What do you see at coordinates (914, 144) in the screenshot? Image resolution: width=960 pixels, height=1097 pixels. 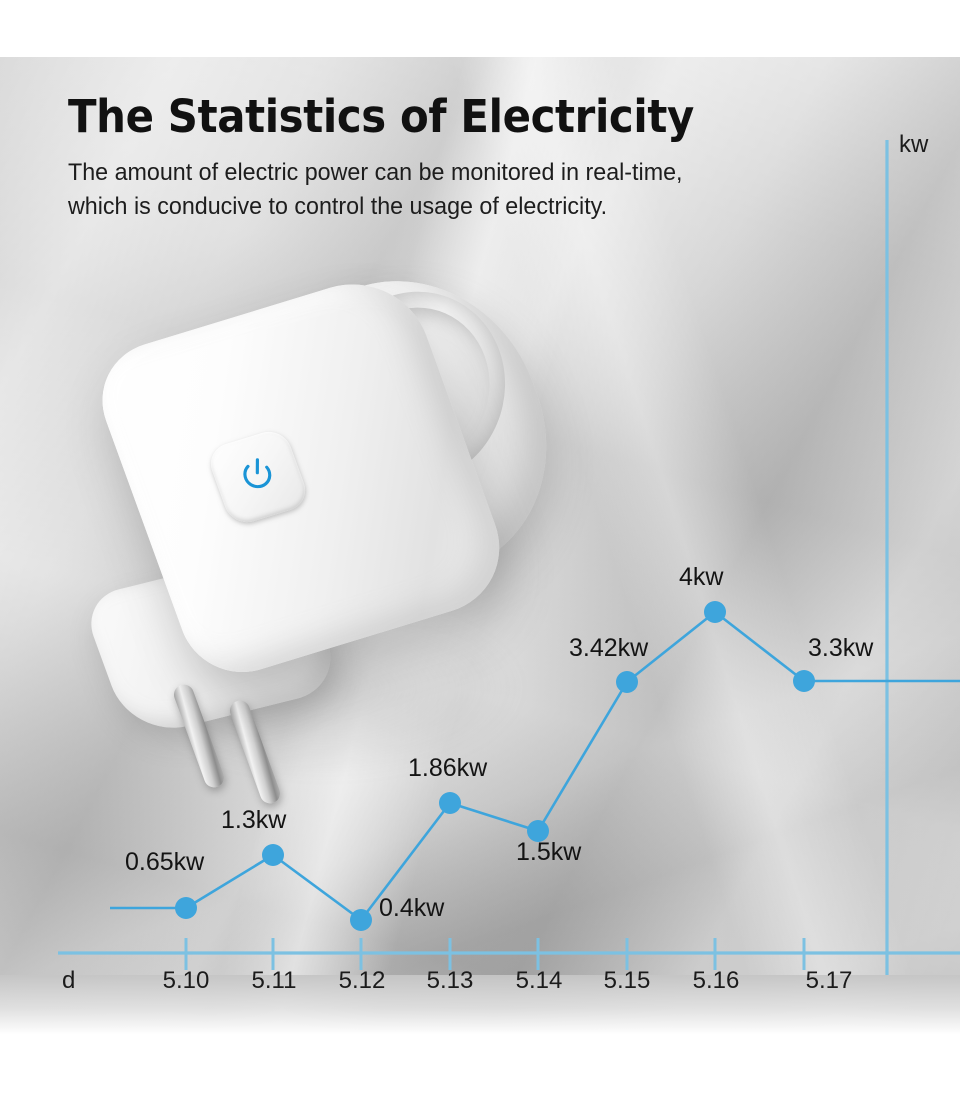 I see `y-axis-unit-label: kw` at bounding box center [914, 144].